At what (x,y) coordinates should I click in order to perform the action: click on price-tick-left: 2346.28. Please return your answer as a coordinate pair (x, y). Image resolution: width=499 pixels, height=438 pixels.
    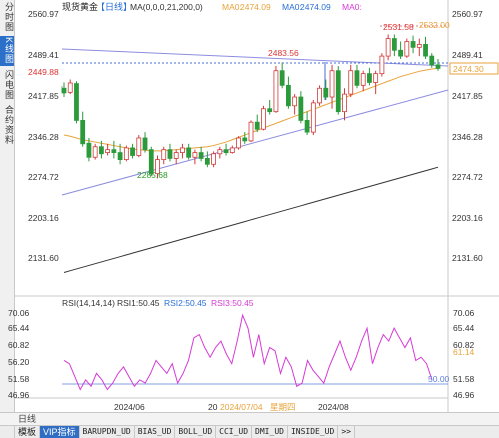
    Looking at the image, I should click on (43, 137).